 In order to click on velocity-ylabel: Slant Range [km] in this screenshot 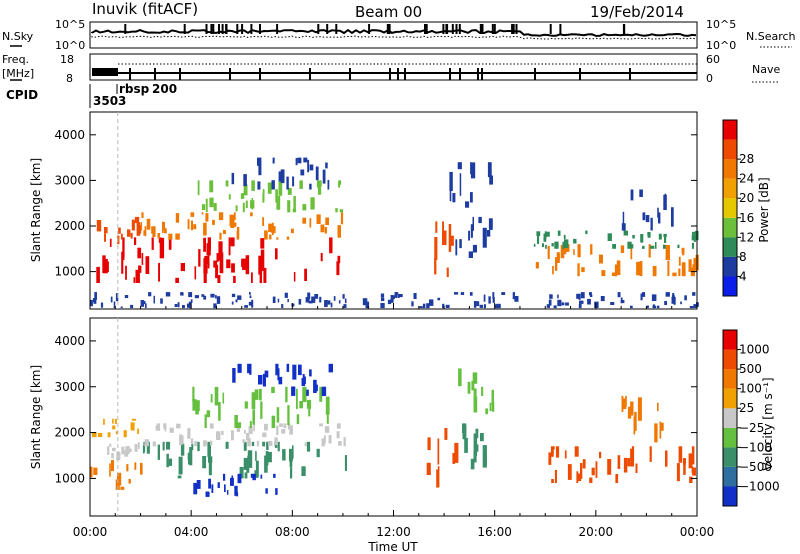, I will do `click(36, 417)`.